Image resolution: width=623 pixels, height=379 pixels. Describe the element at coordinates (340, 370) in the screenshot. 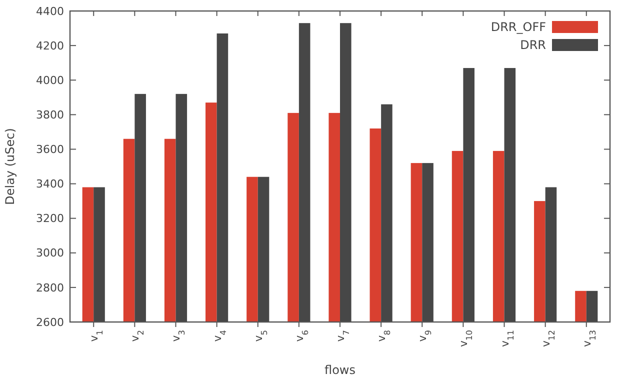

I see `x-axis-title: flows` at that location.